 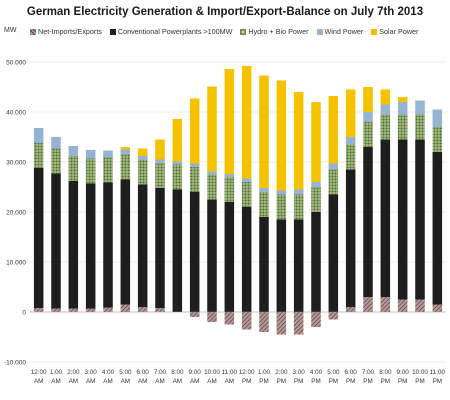 What do you see at coordinates (16, 113) in the screenshot?
I see `y-tick-label: 40.000` at bounding box center [16, 113].